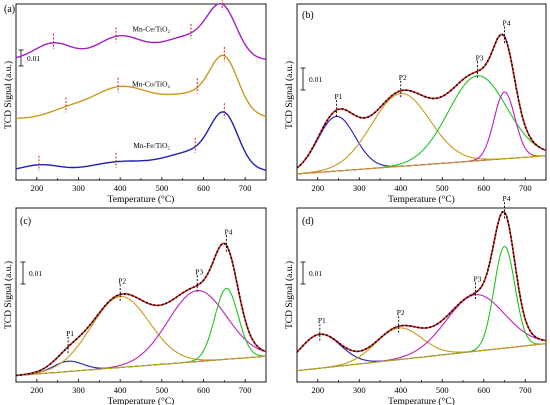 The width and height of the screenshot is (550, 405). What do you see at coordinates (308, 221) in the screenshot?
I see `panel-label: (d)` at bounding box center [308, 221].